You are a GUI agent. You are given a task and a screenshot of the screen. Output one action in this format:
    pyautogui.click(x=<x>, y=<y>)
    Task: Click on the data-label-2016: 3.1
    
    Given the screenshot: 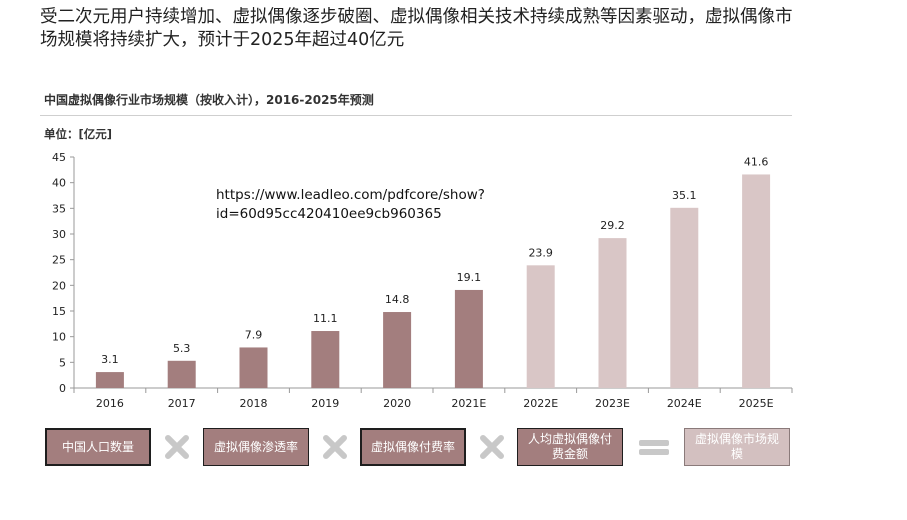 What is the action you would take?
    pyautogui.click(x=110, y=359)
    